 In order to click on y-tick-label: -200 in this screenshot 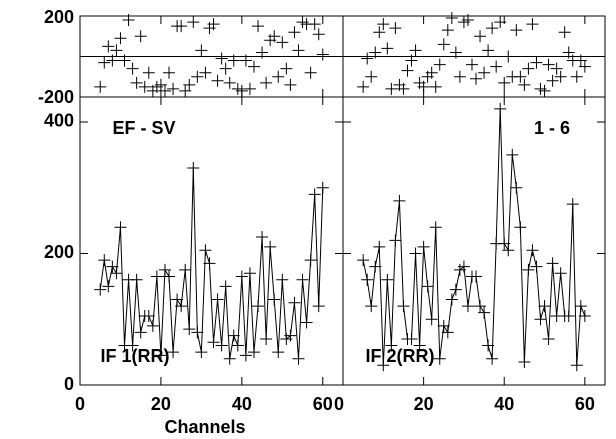, I will do `click(56, 97)`.